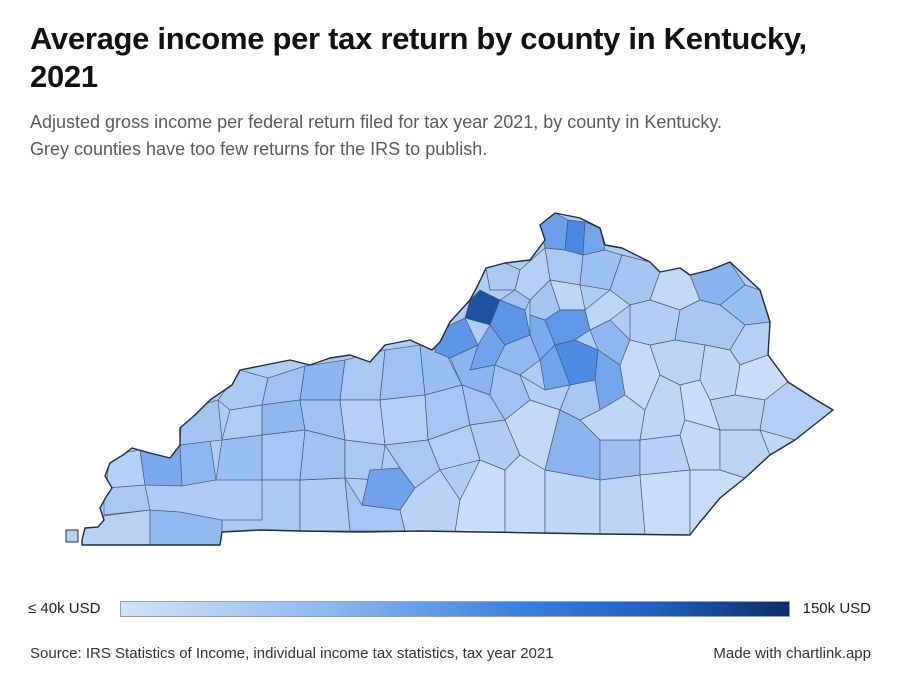 The width and height of the screenshot is (900, 676). Describe the element at coordinates (64, 608) in the screenshot. I see `legend-min-label: ≤ 40k USD` at that location.